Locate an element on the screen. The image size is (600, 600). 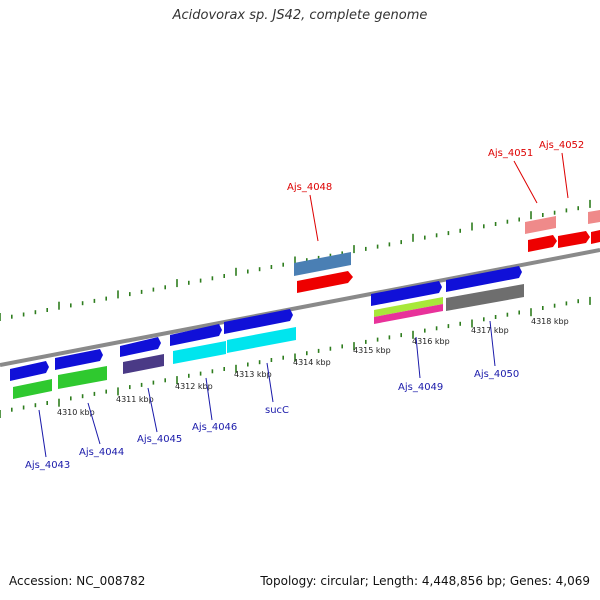
gene-succ is located at coordinates (258, 321).